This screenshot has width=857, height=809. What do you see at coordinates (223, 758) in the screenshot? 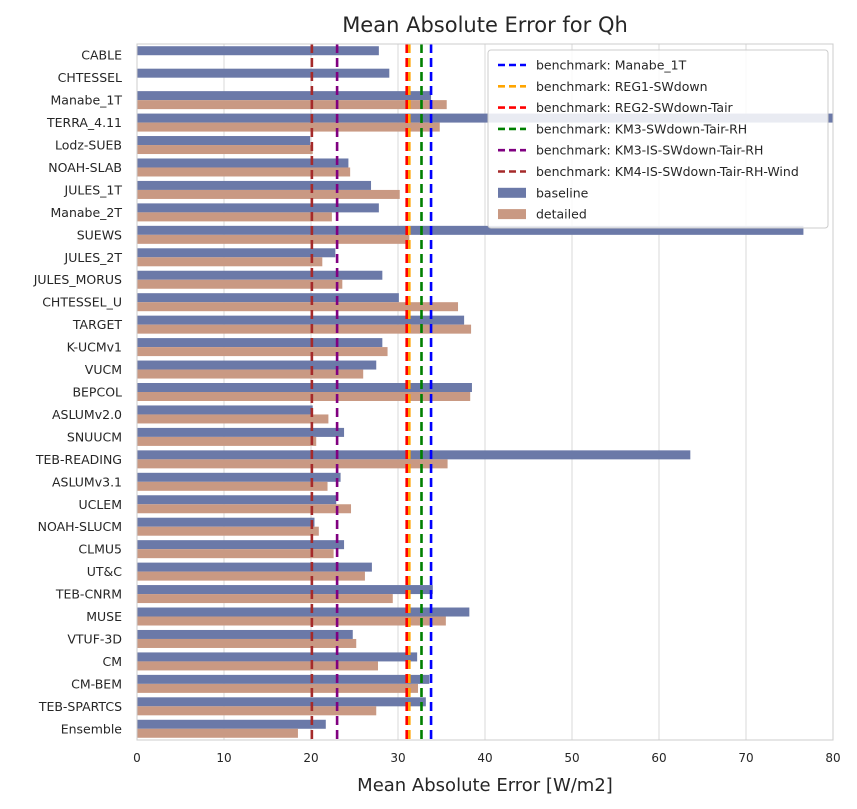
I see `x-tick-label: 10` at bounding box center [223, 758].